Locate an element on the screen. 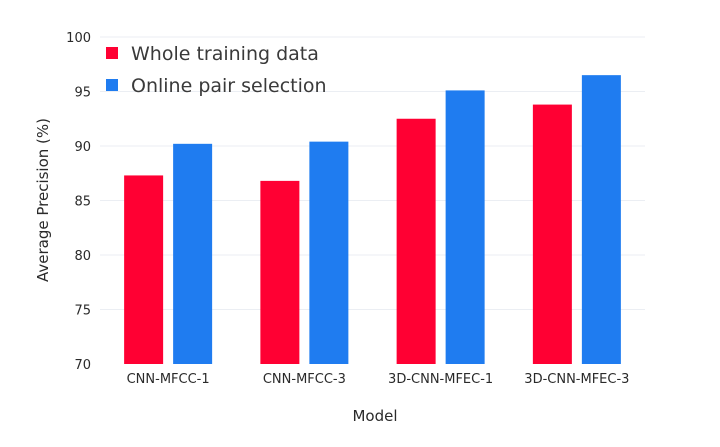 The width and height of the screenshot is (720, 447). x-tick-label: CNN-MFCC-3 is located at coordinates (304, 379).